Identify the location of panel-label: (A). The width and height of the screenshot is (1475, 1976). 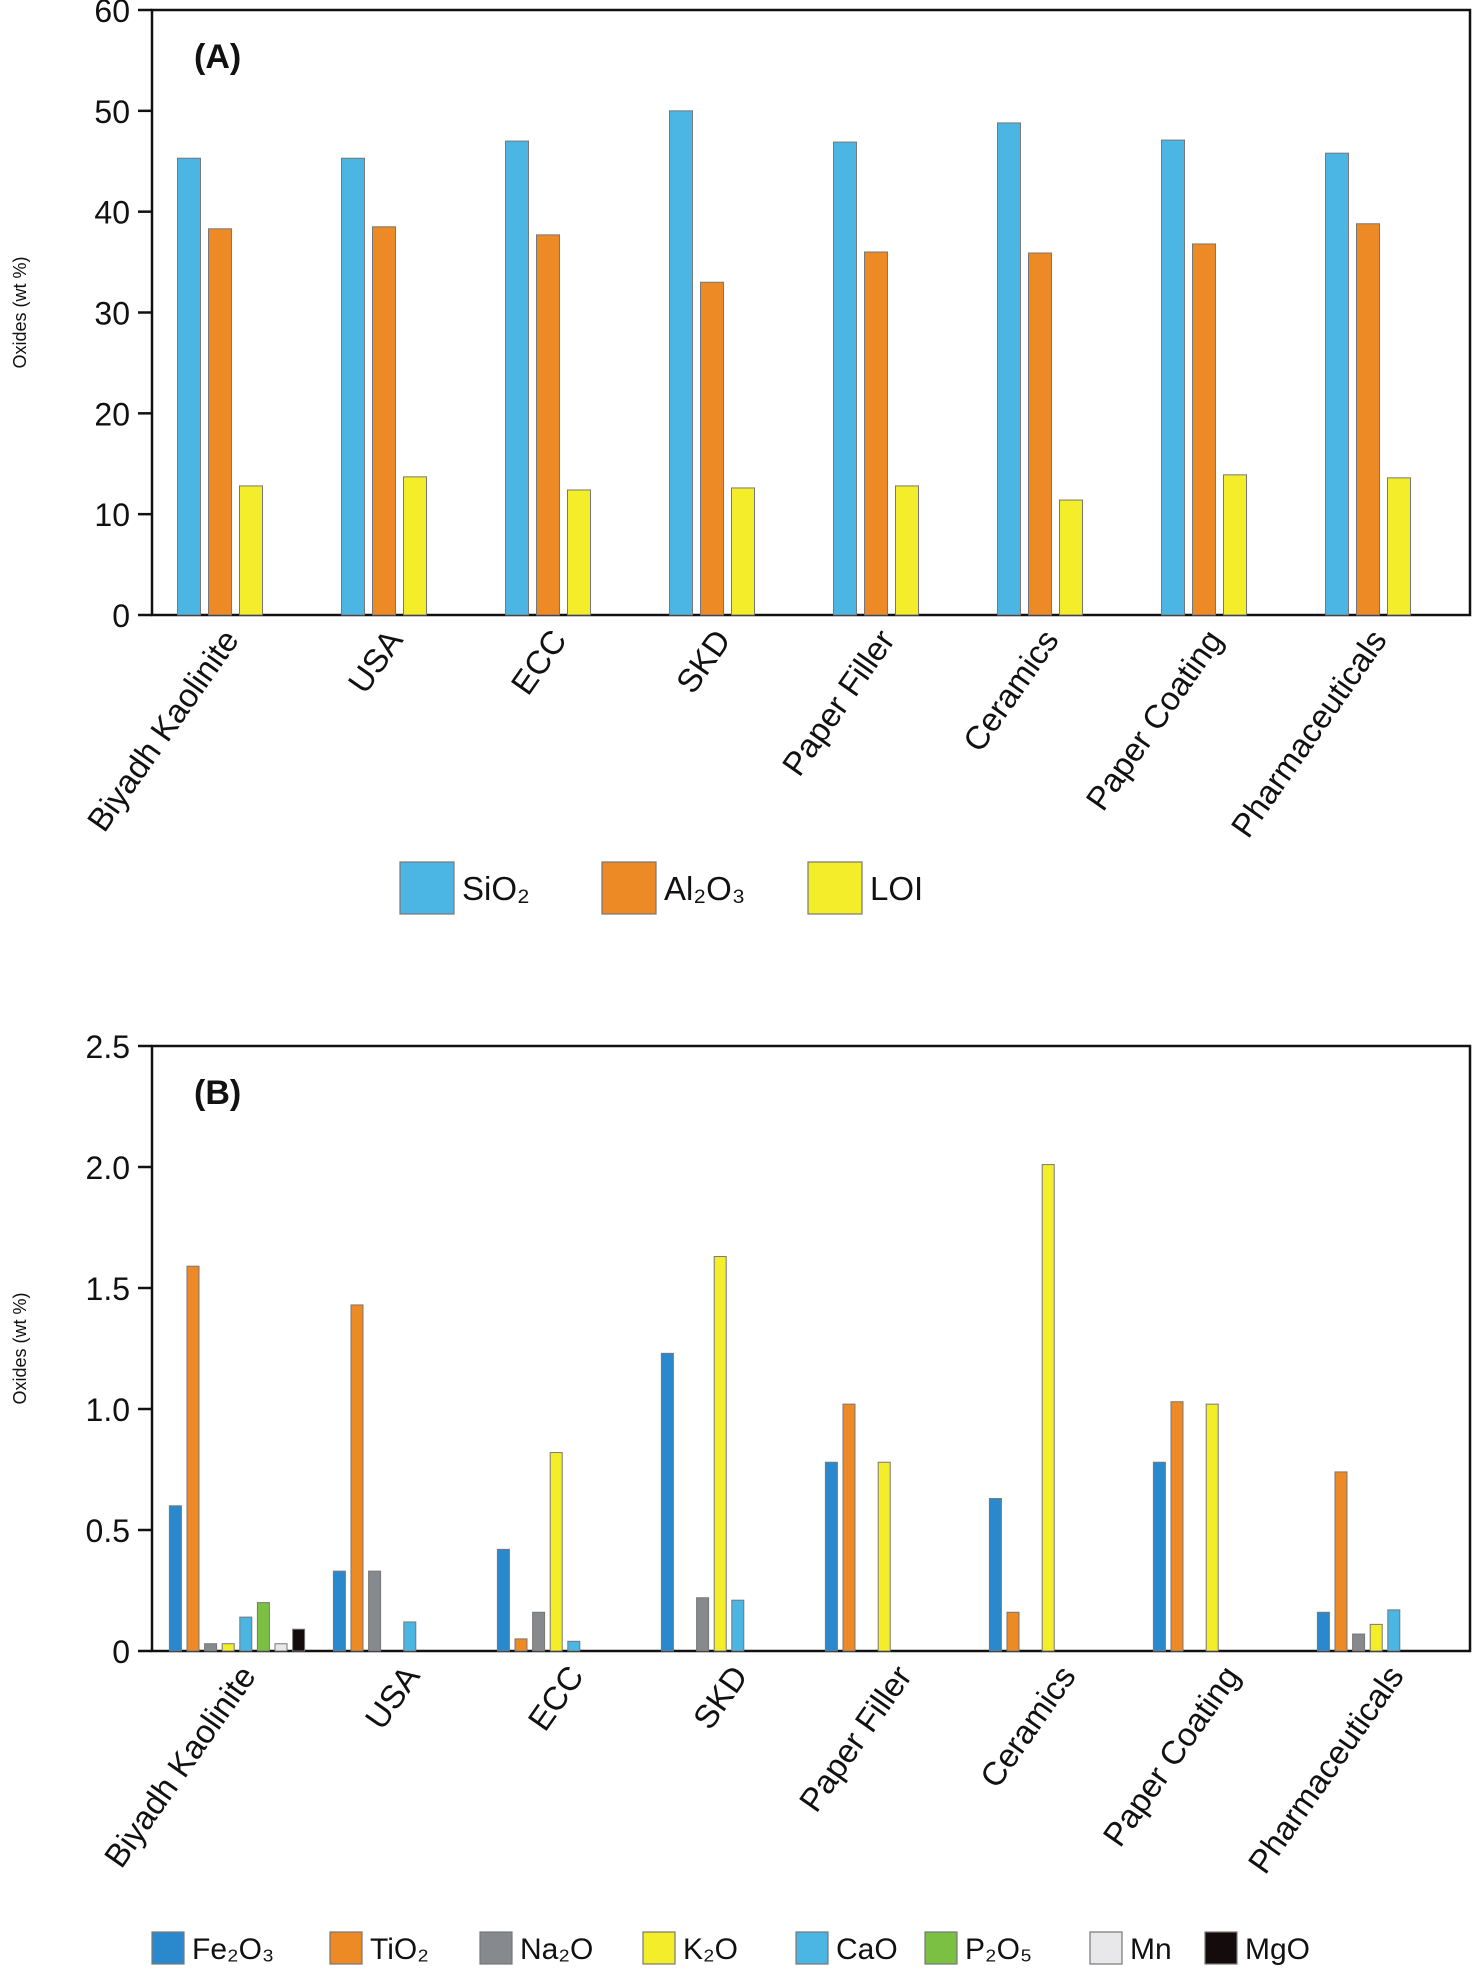
(217, 57).